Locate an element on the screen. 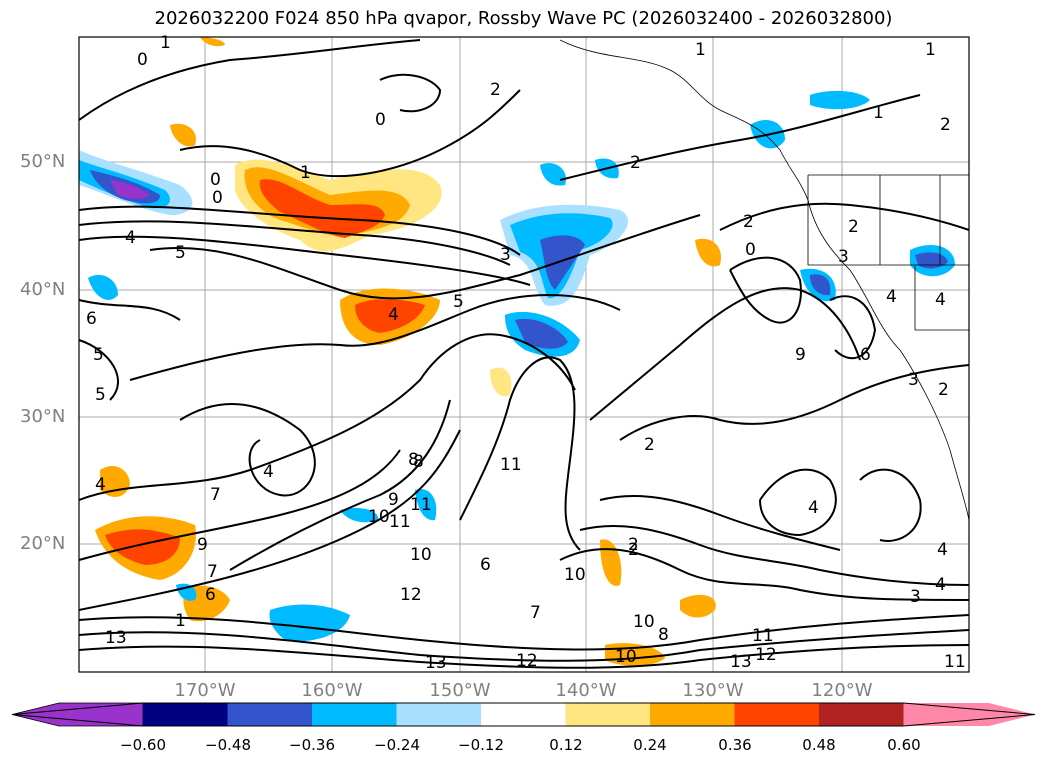  lat-label: 40°N is located at coordinates (43, 289).